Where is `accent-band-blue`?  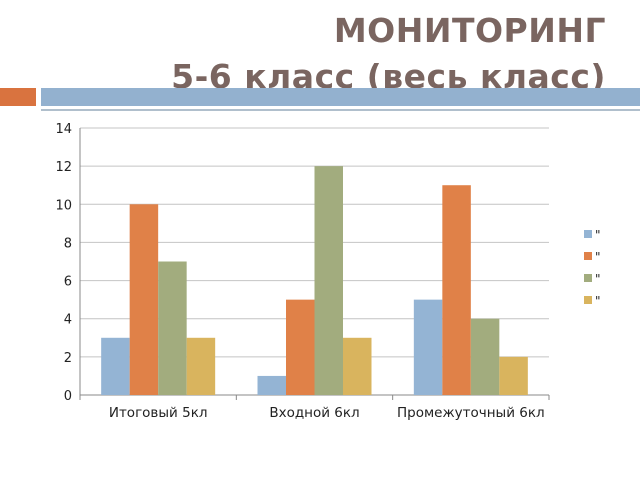 accent-band-blue is located at coordinates (340, 97).